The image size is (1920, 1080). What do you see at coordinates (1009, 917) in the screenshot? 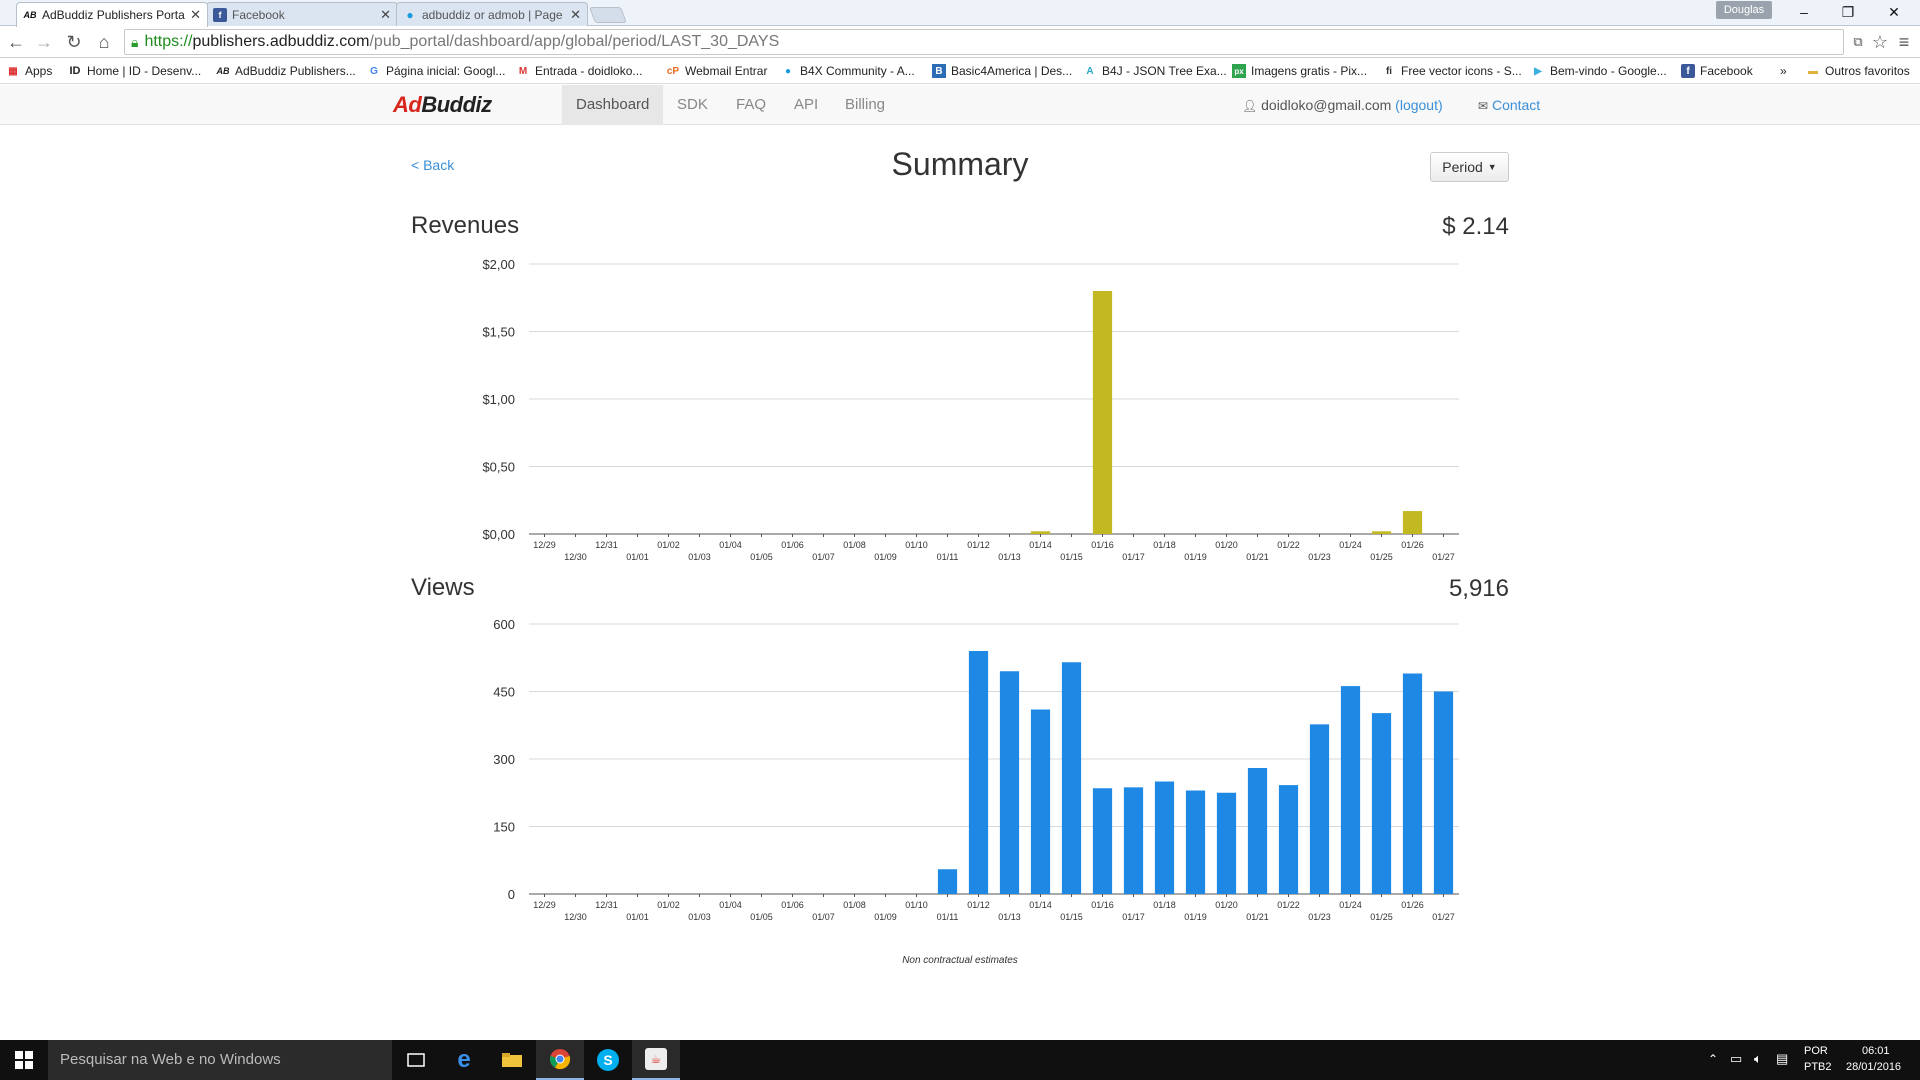
I see `views-x-tick-label: 01/13` at bounding box center [1009, 917].